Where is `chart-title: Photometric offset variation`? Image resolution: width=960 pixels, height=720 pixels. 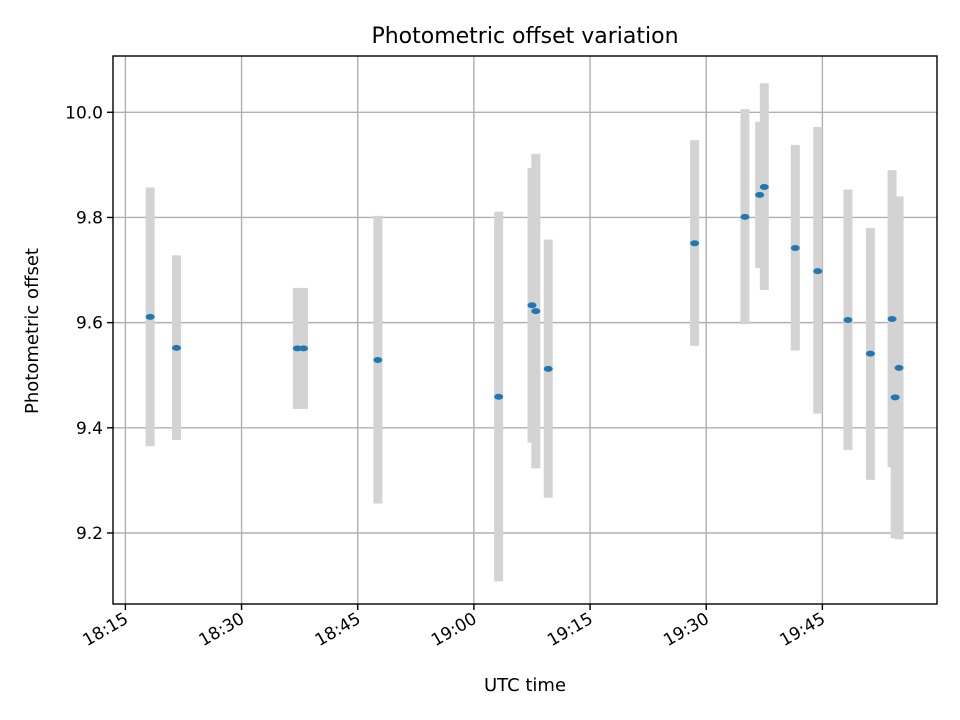
chart-title: Photometric offset variation is located at coordinates (524, 36).